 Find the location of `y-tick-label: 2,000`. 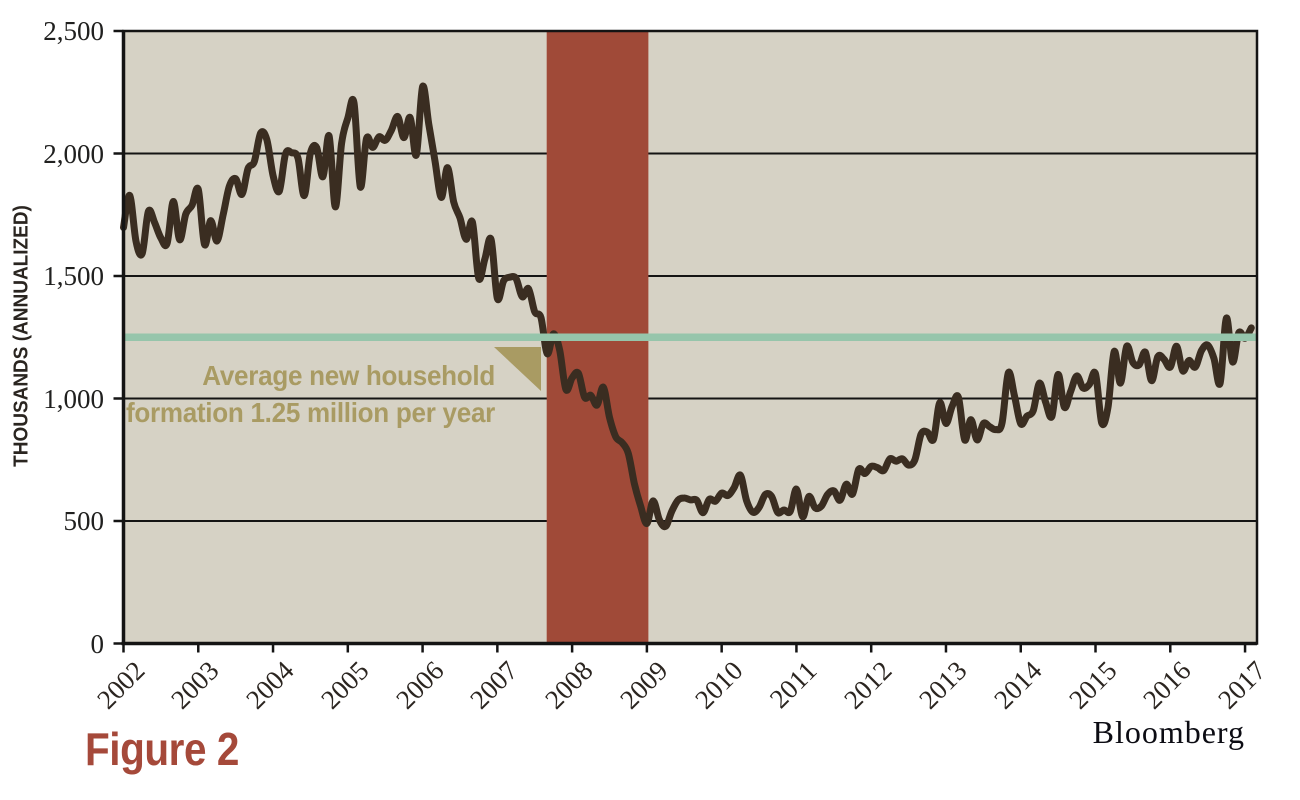

y-tick-label: 2,000 is located at coordinates (73, 153).